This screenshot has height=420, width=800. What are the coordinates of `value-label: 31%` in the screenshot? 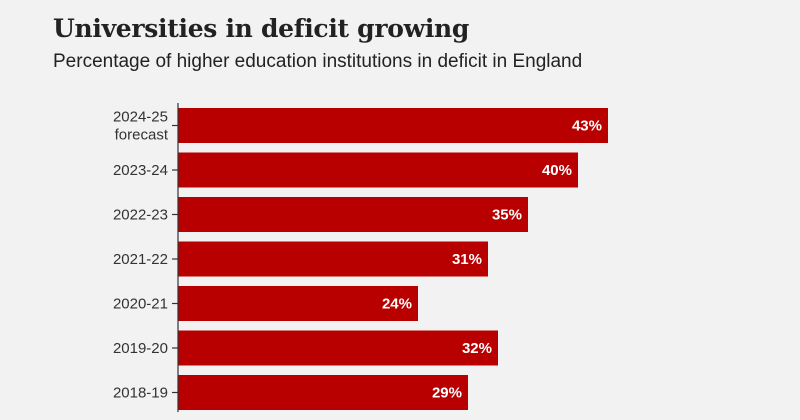 It's located at (467, 259).